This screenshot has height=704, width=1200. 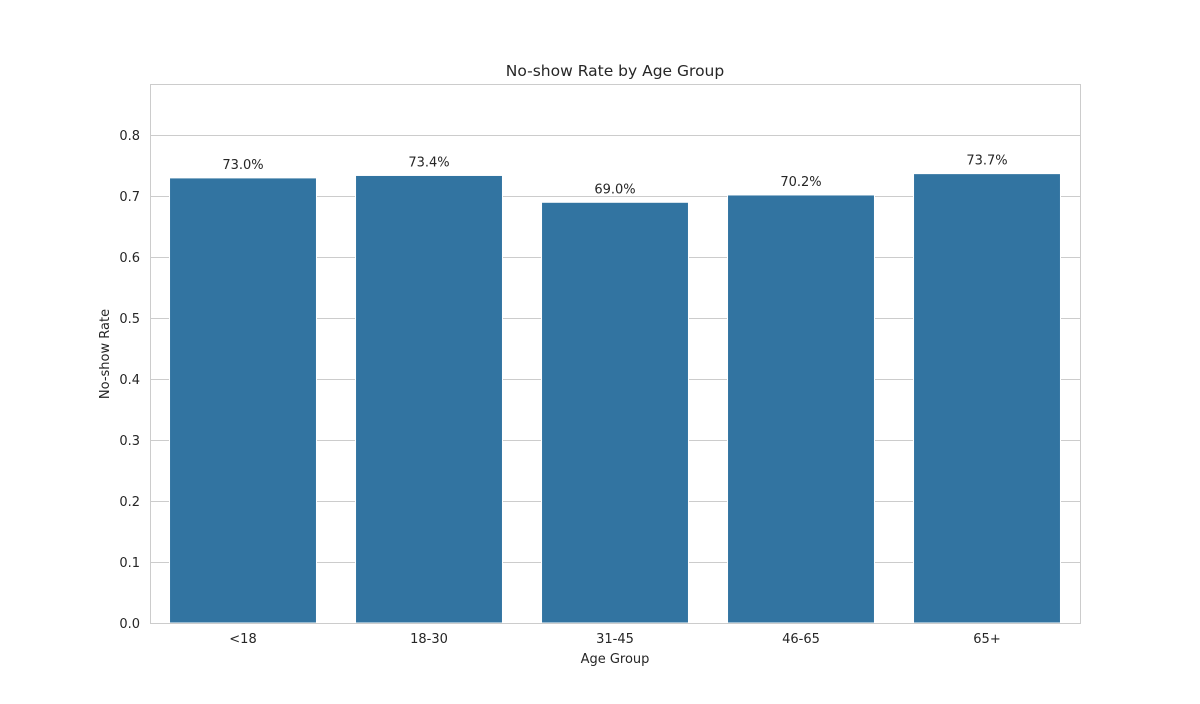 I want to click on bar-value-label: 73.4%, so click(x=428, y=162).